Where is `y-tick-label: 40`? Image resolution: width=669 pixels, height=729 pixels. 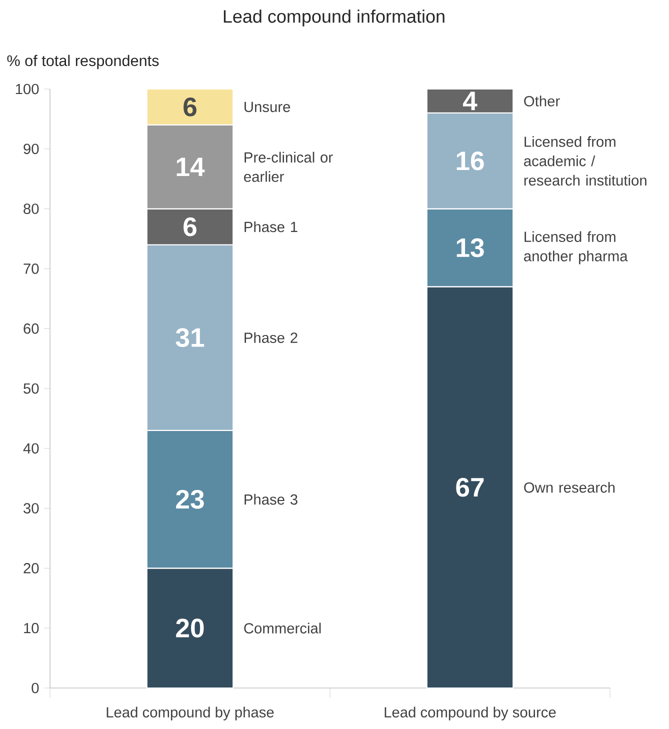
y-tick-label: 40 is located at coordinates (31, 448).